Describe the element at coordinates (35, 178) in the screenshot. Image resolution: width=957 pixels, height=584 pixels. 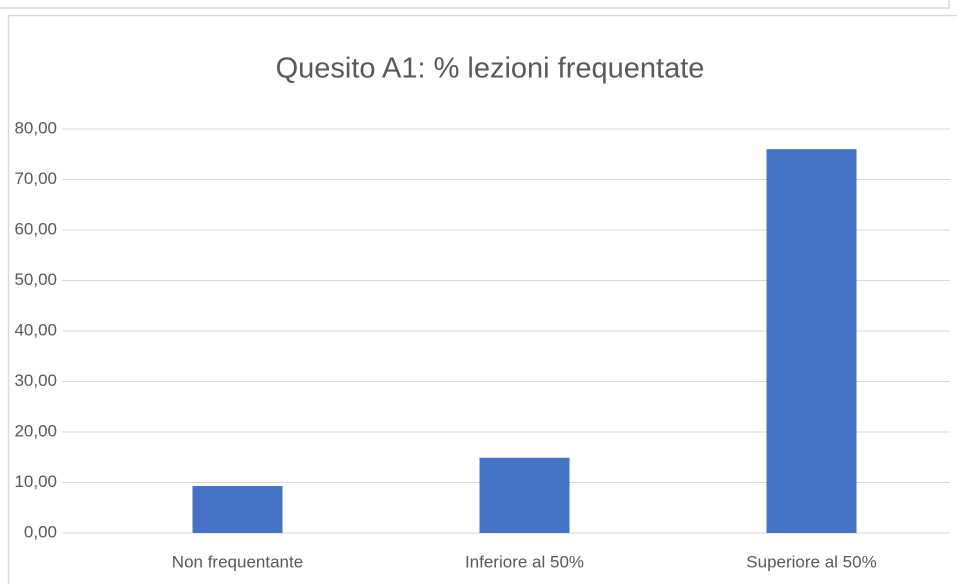
I see `y-tick-label: 70,00` at that location.